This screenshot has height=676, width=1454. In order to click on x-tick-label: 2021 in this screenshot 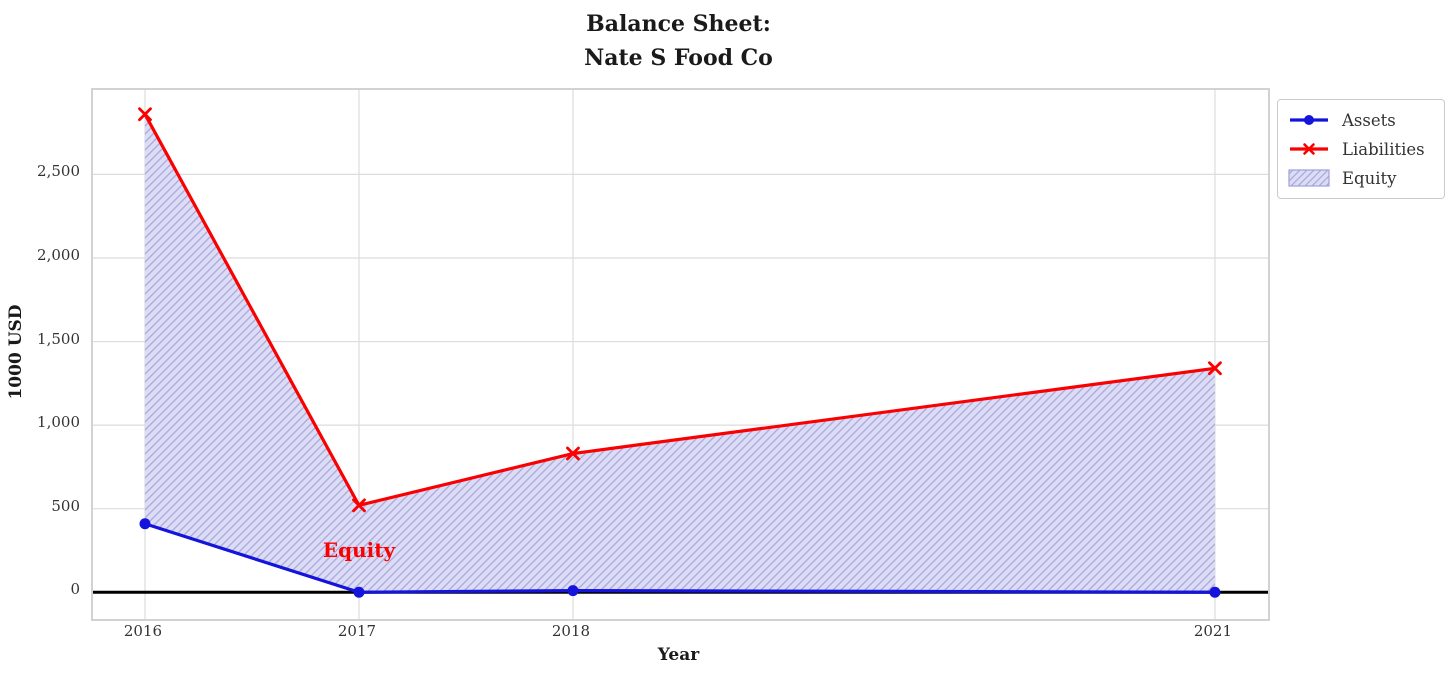, I will do `click(1213, 631)`.